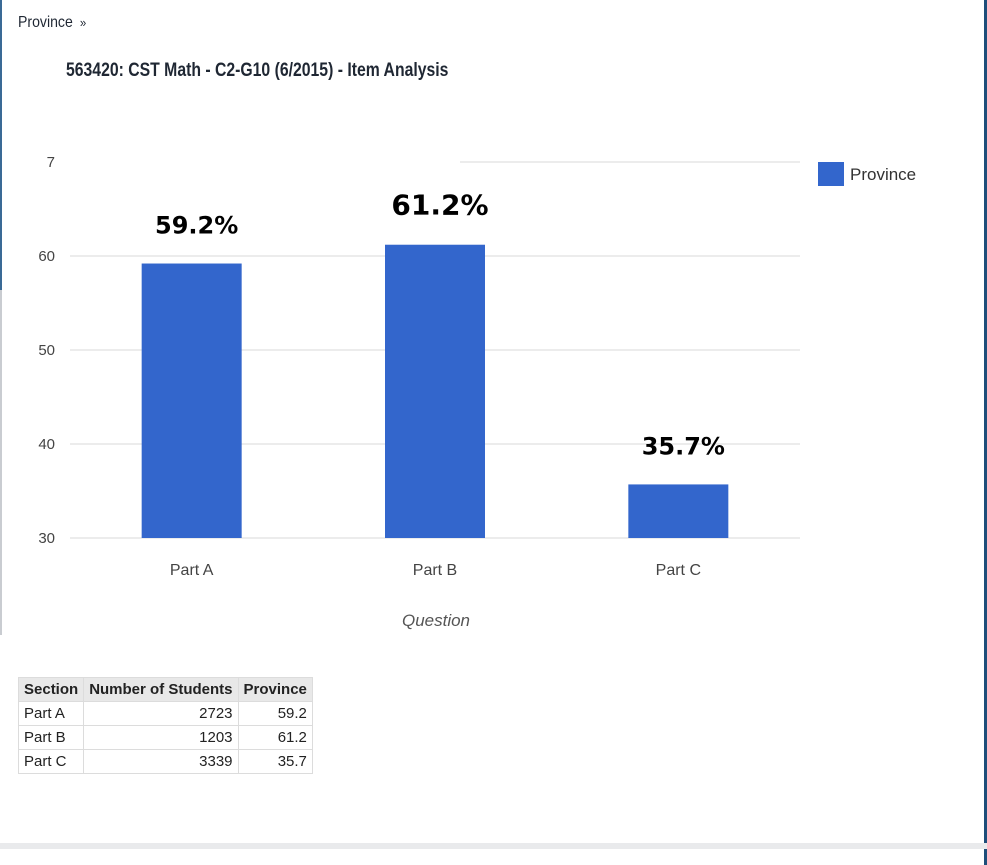  I want to click on left-border-accent, so click(1, 145).